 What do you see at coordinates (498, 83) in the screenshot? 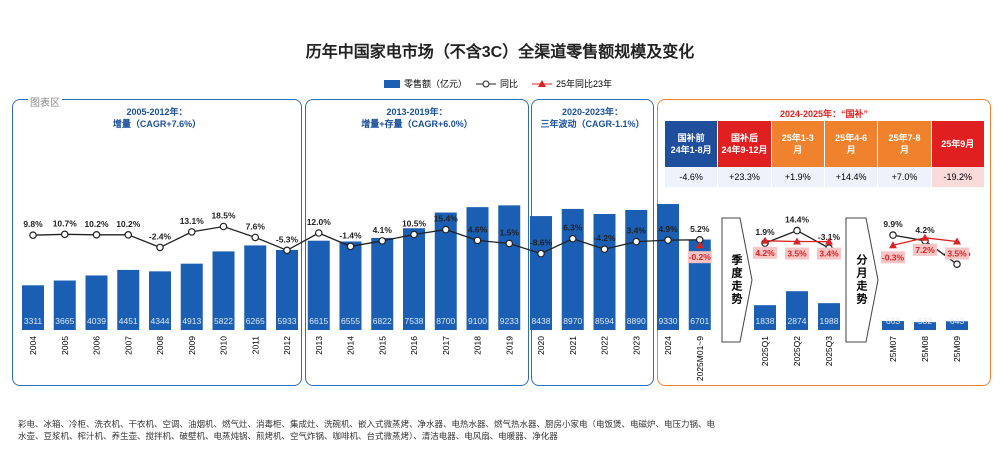
I see `legend: 零售额（亿元） 同比 25年同比23年` at bounding box center [498, 83].